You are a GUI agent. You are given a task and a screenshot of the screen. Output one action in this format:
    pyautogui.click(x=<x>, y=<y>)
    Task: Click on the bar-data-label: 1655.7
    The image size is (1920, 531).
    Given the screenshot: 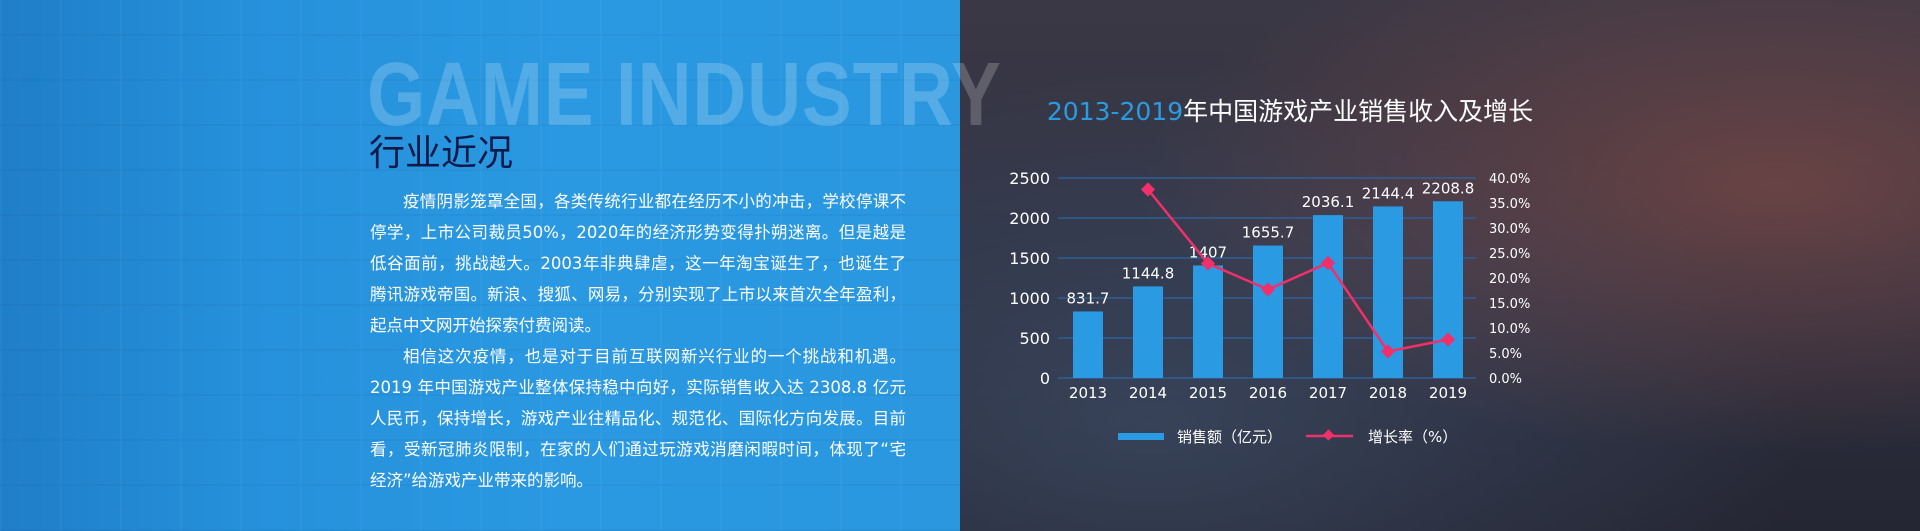 What is the action you would take?
    pyautogui.click(x=1268, y=233)
    